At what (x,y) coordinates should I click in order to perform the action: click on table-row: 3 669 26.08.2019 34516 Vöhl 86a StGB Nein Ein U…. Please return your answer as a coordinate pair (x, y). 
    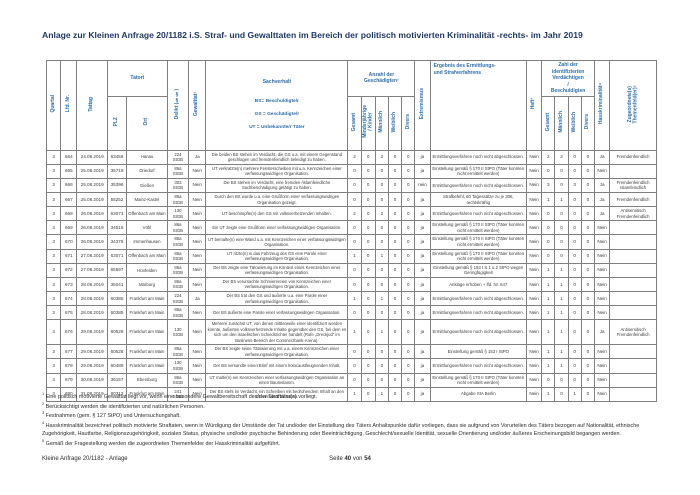
    Looking at the image, I should click on (351, 228).